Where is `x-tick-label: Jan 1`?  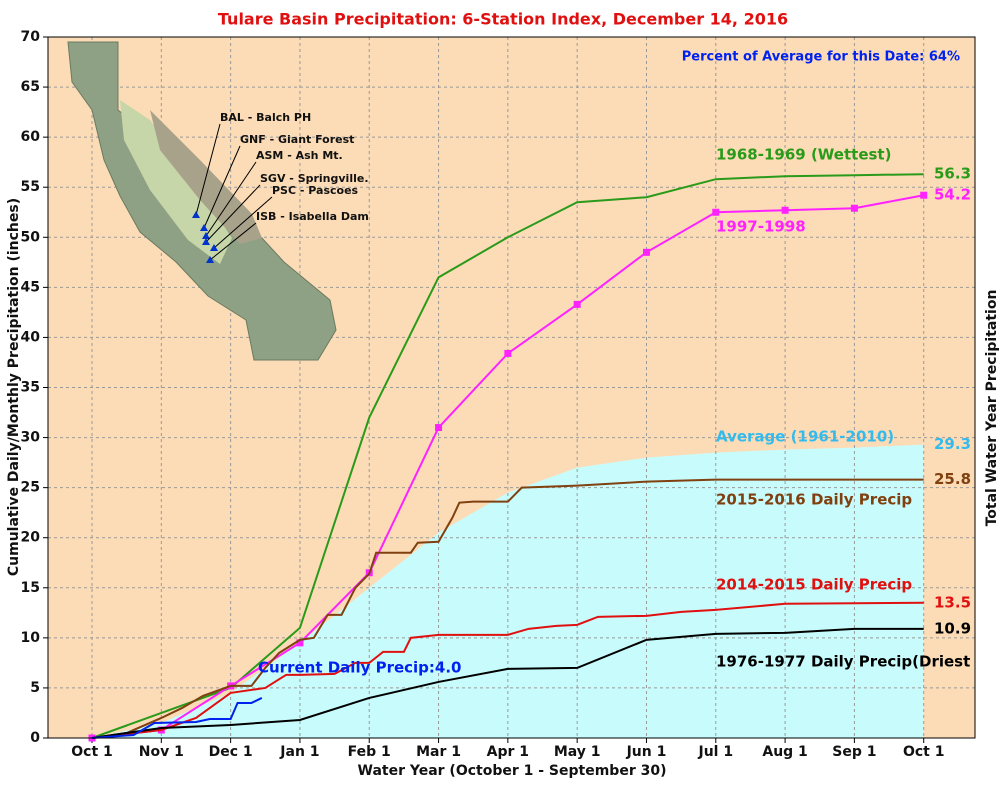
x-tick-label: Jan 1 is located at coordinates (299, 752).